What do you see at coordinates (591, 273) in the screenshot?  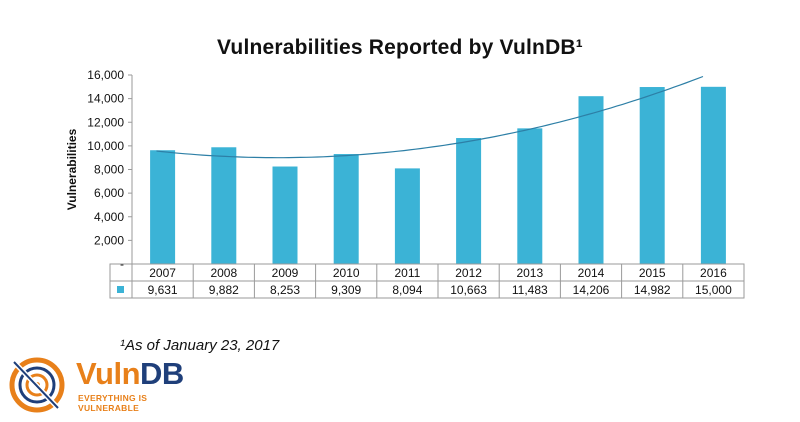 I see `x-tick-label: 2014` at bounding box center [591, 273].